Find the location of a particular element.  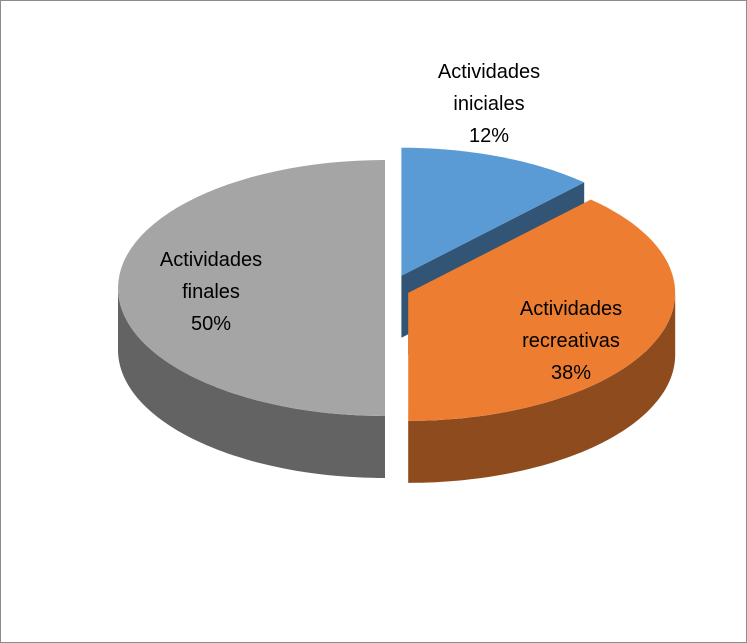

data-label: Actividades iniciales 12% is located at coordinates (489, 104).